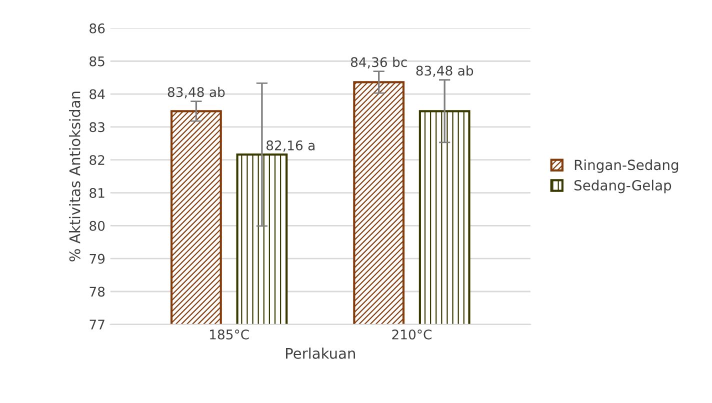  I want to click on data-label: 82,16 a, so click(290, 146).